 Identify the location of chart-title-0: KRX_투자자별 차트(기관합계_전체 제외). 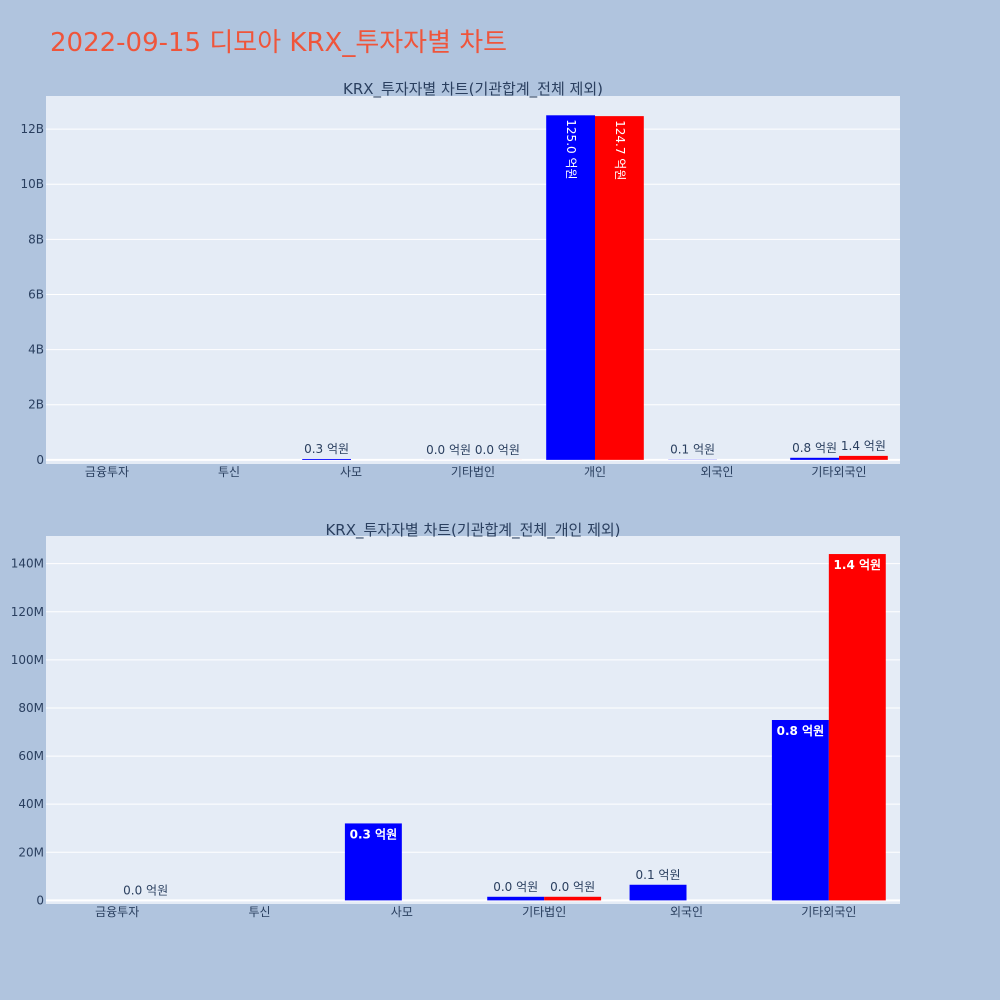
(473, 89).